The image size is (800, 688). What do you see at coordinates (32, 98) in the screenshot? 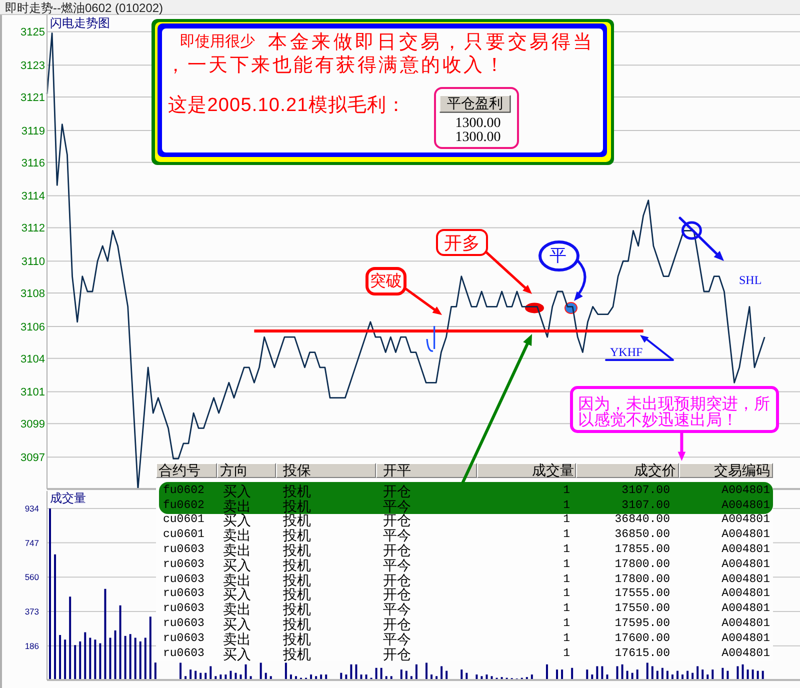
I see `y-tick-label: 3121` at bounding box center [32, 98].